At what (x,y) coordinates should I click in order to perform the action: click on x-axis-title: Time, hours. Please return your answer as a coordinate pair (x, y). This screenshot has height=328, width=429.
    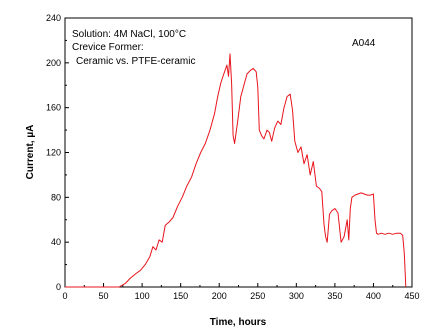
    Looking at the image, I should click on (238, 322).